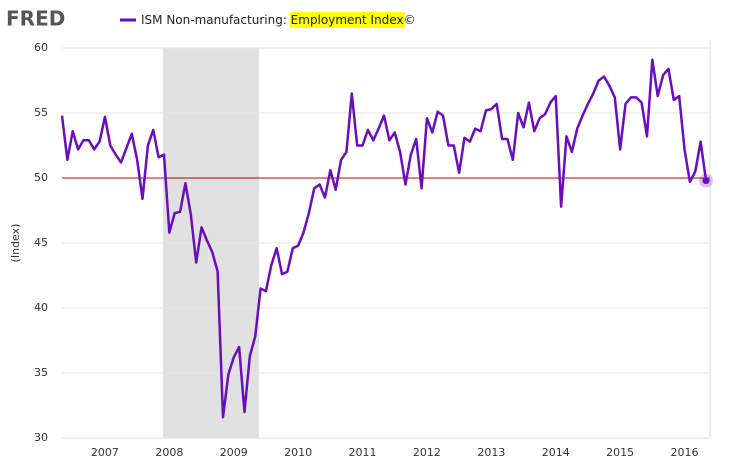 The image size is (731, 467). I want to click on y-tick-label: 45, so click(41, 242).